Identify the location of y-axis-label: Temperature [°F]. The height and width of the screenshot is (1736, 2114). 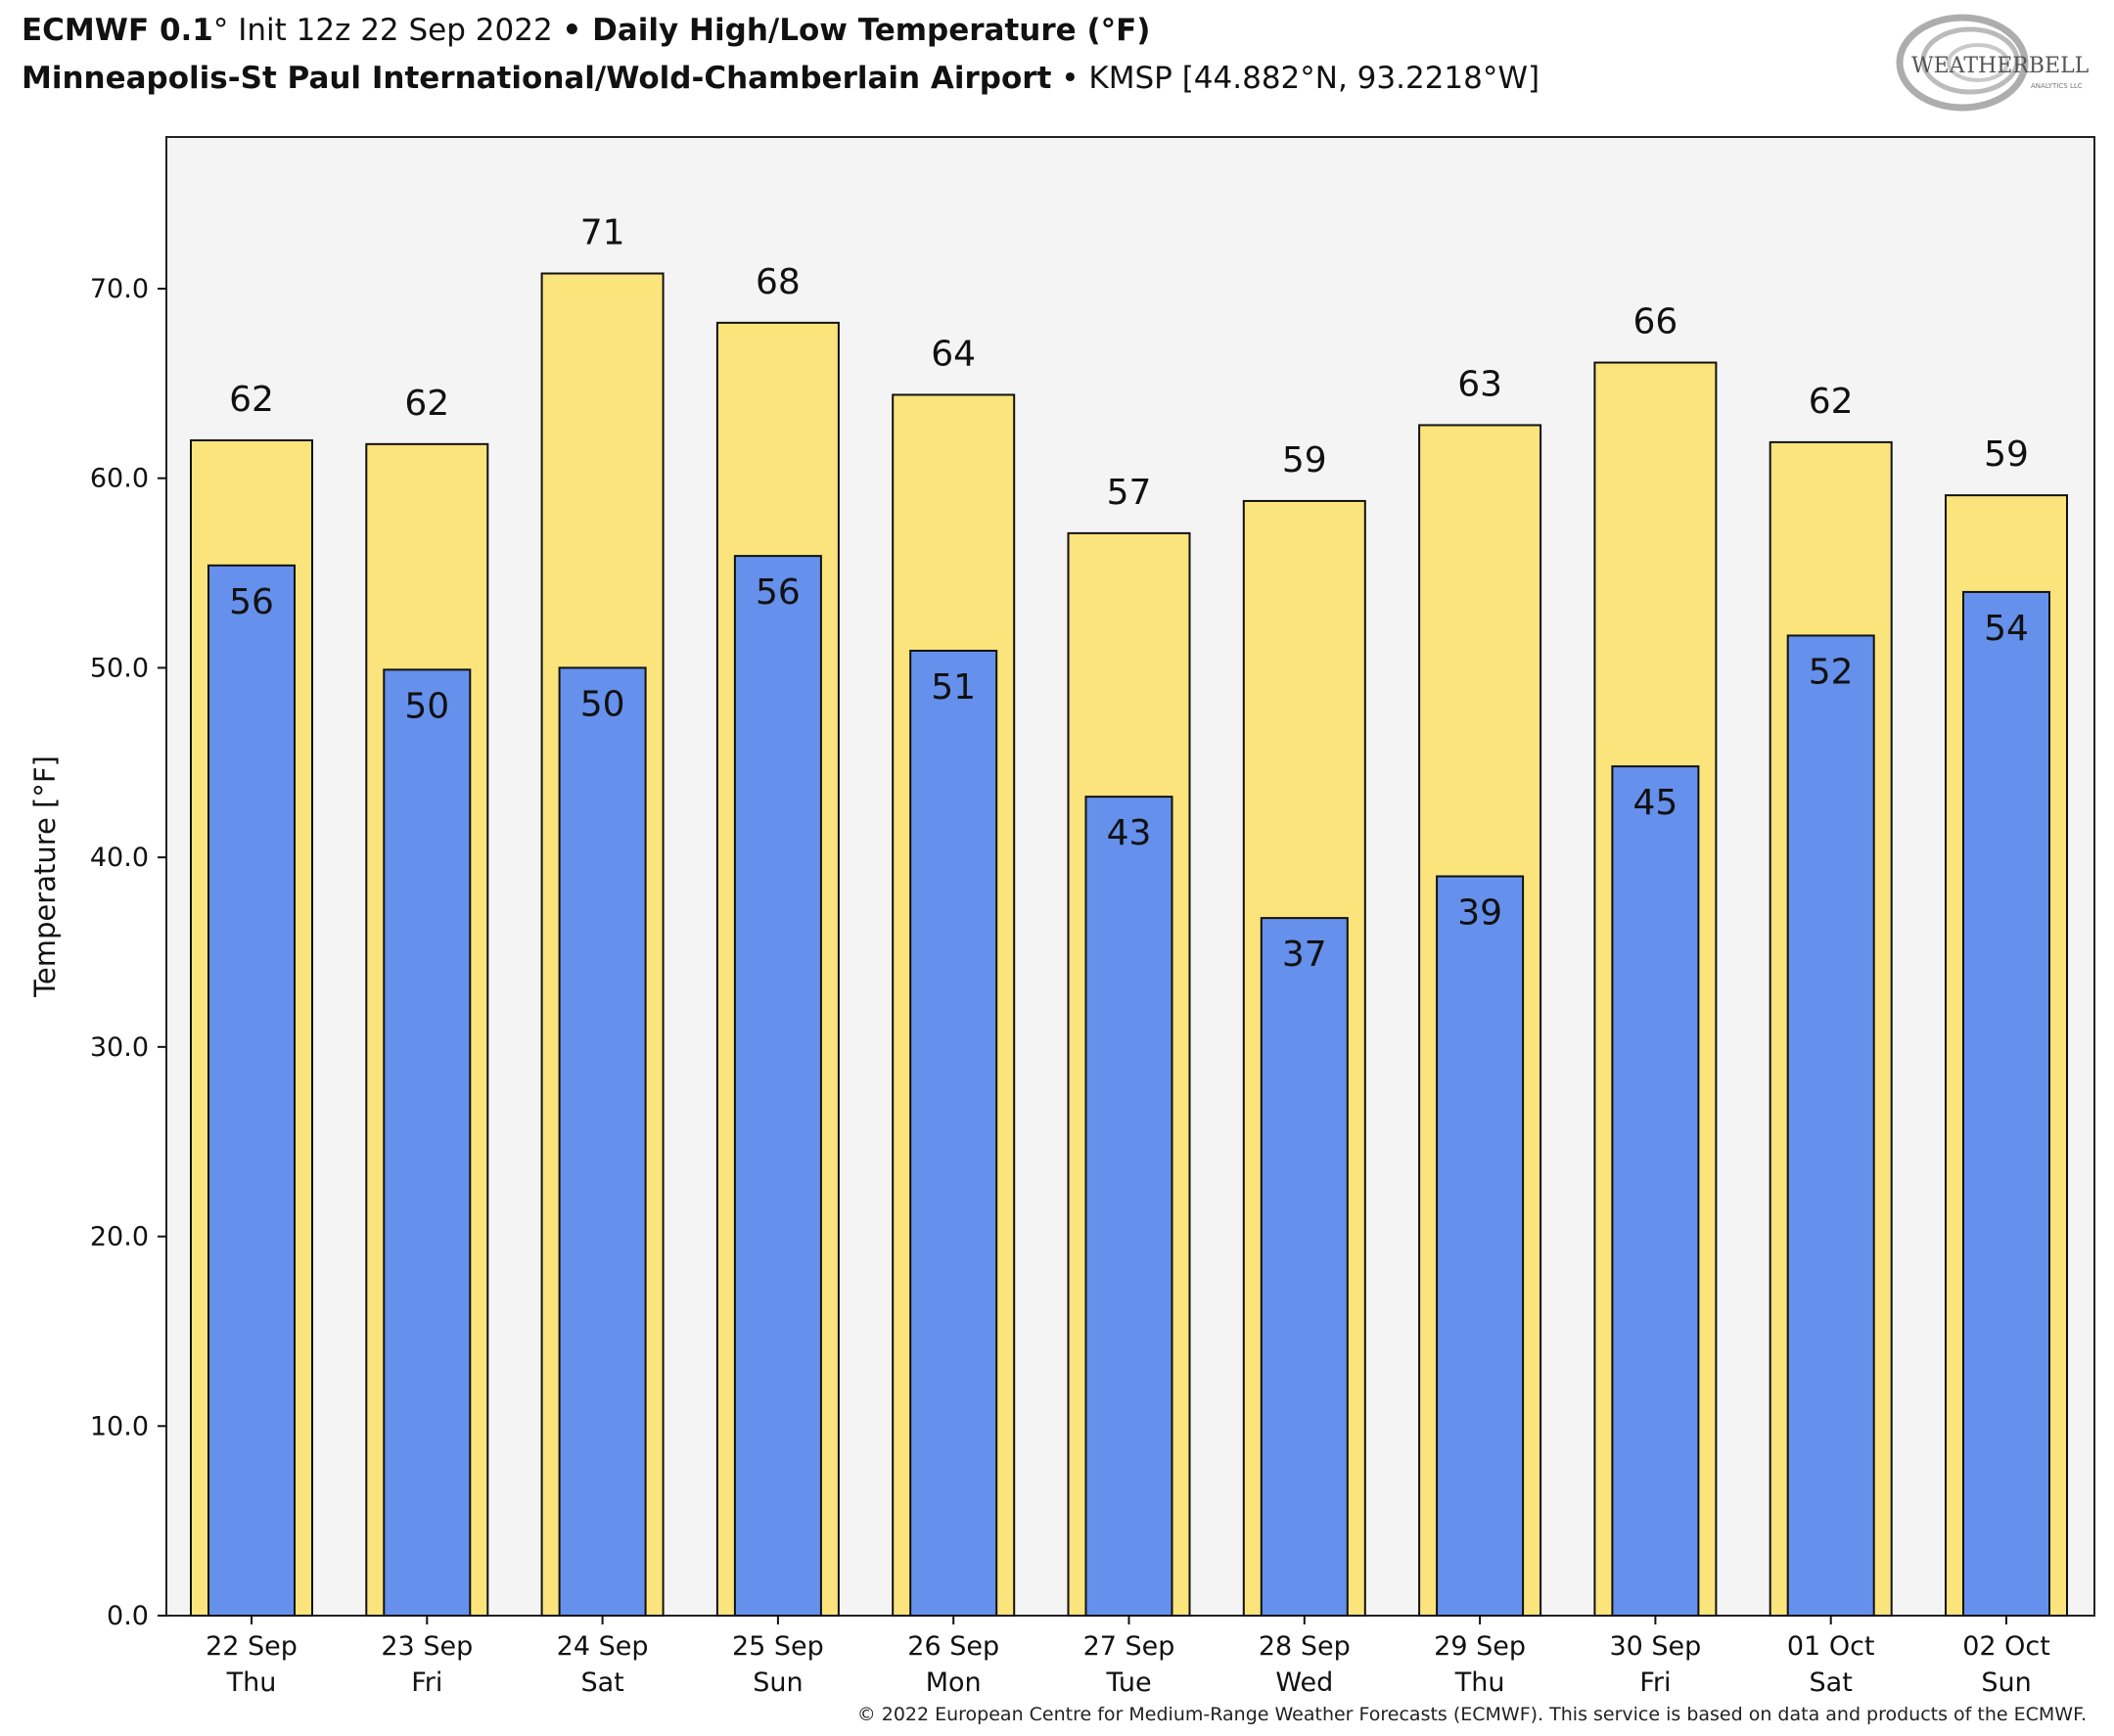
(45, 877).